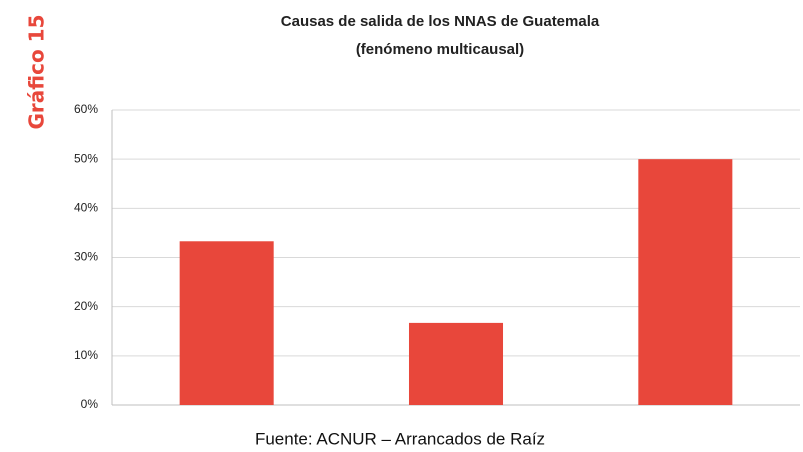 The height and width of the screenshot is (452, 803). I want to click on figure-label: Gráfico 15, so click(37, 72).